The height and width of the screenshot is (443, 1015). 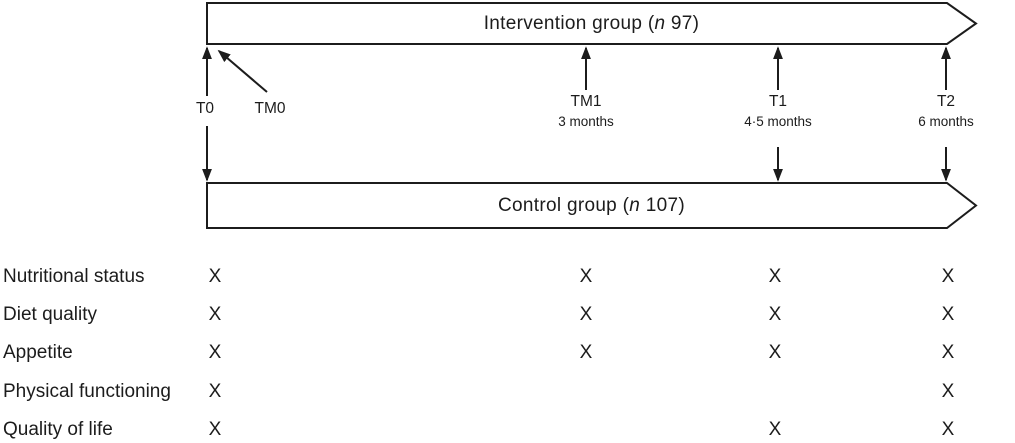 What do you see at coordinates (74, 276) in the screenshot?
I see `matrix-row-label: Nutritional status` at bounding box center [74, 276].